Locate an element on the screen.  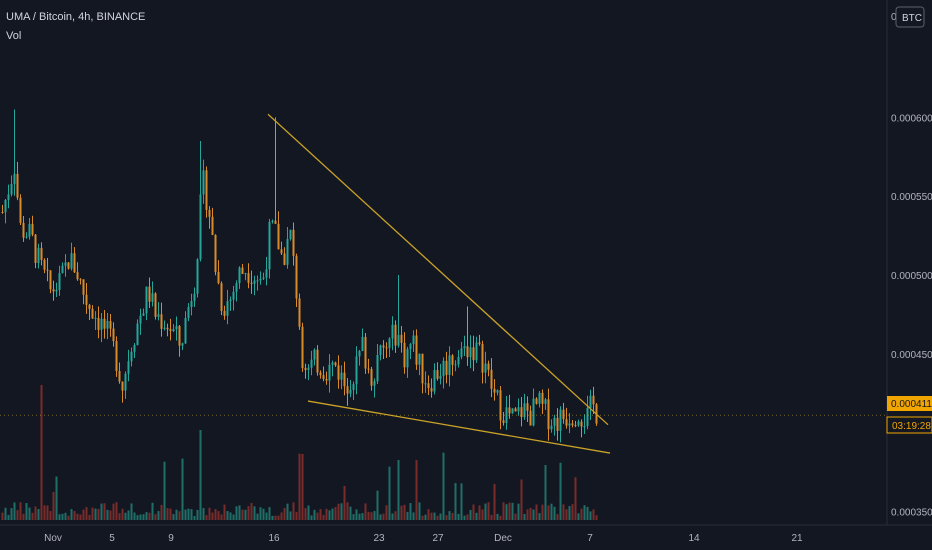
price-tick-label: 0.000500 is located at coordinates (911, 276).